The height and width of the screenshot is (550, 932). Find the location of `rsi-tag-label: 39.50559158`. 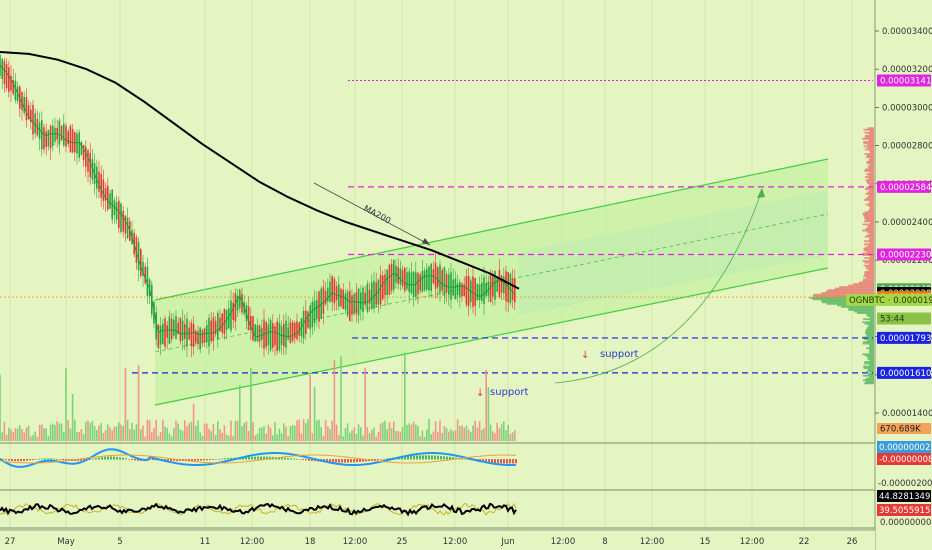

rsi-tag-label: 39.50559158 is located at coordinates (905, 511).